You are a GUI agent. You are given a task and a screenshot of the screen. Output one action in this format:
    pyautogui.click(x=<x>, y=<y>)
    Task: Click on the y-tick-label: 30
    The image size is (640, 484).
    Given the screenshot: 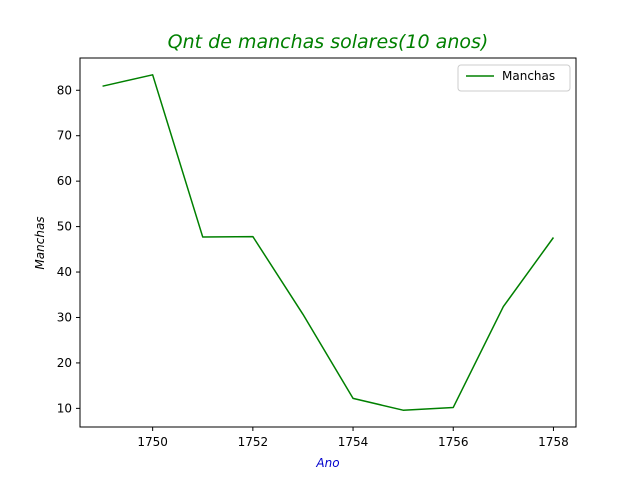 What is the action you would take?
    pyautogui.click(x=64, y=317)
    